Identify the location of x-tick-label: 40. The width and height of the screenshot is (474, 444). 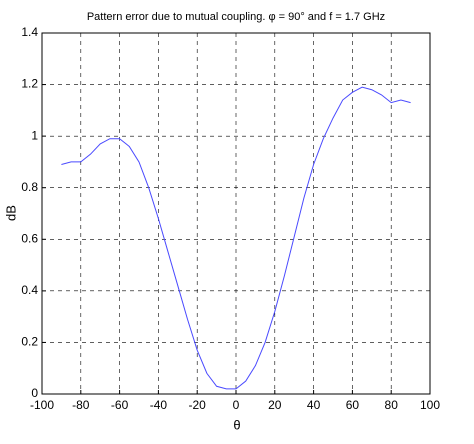
(314, 405).